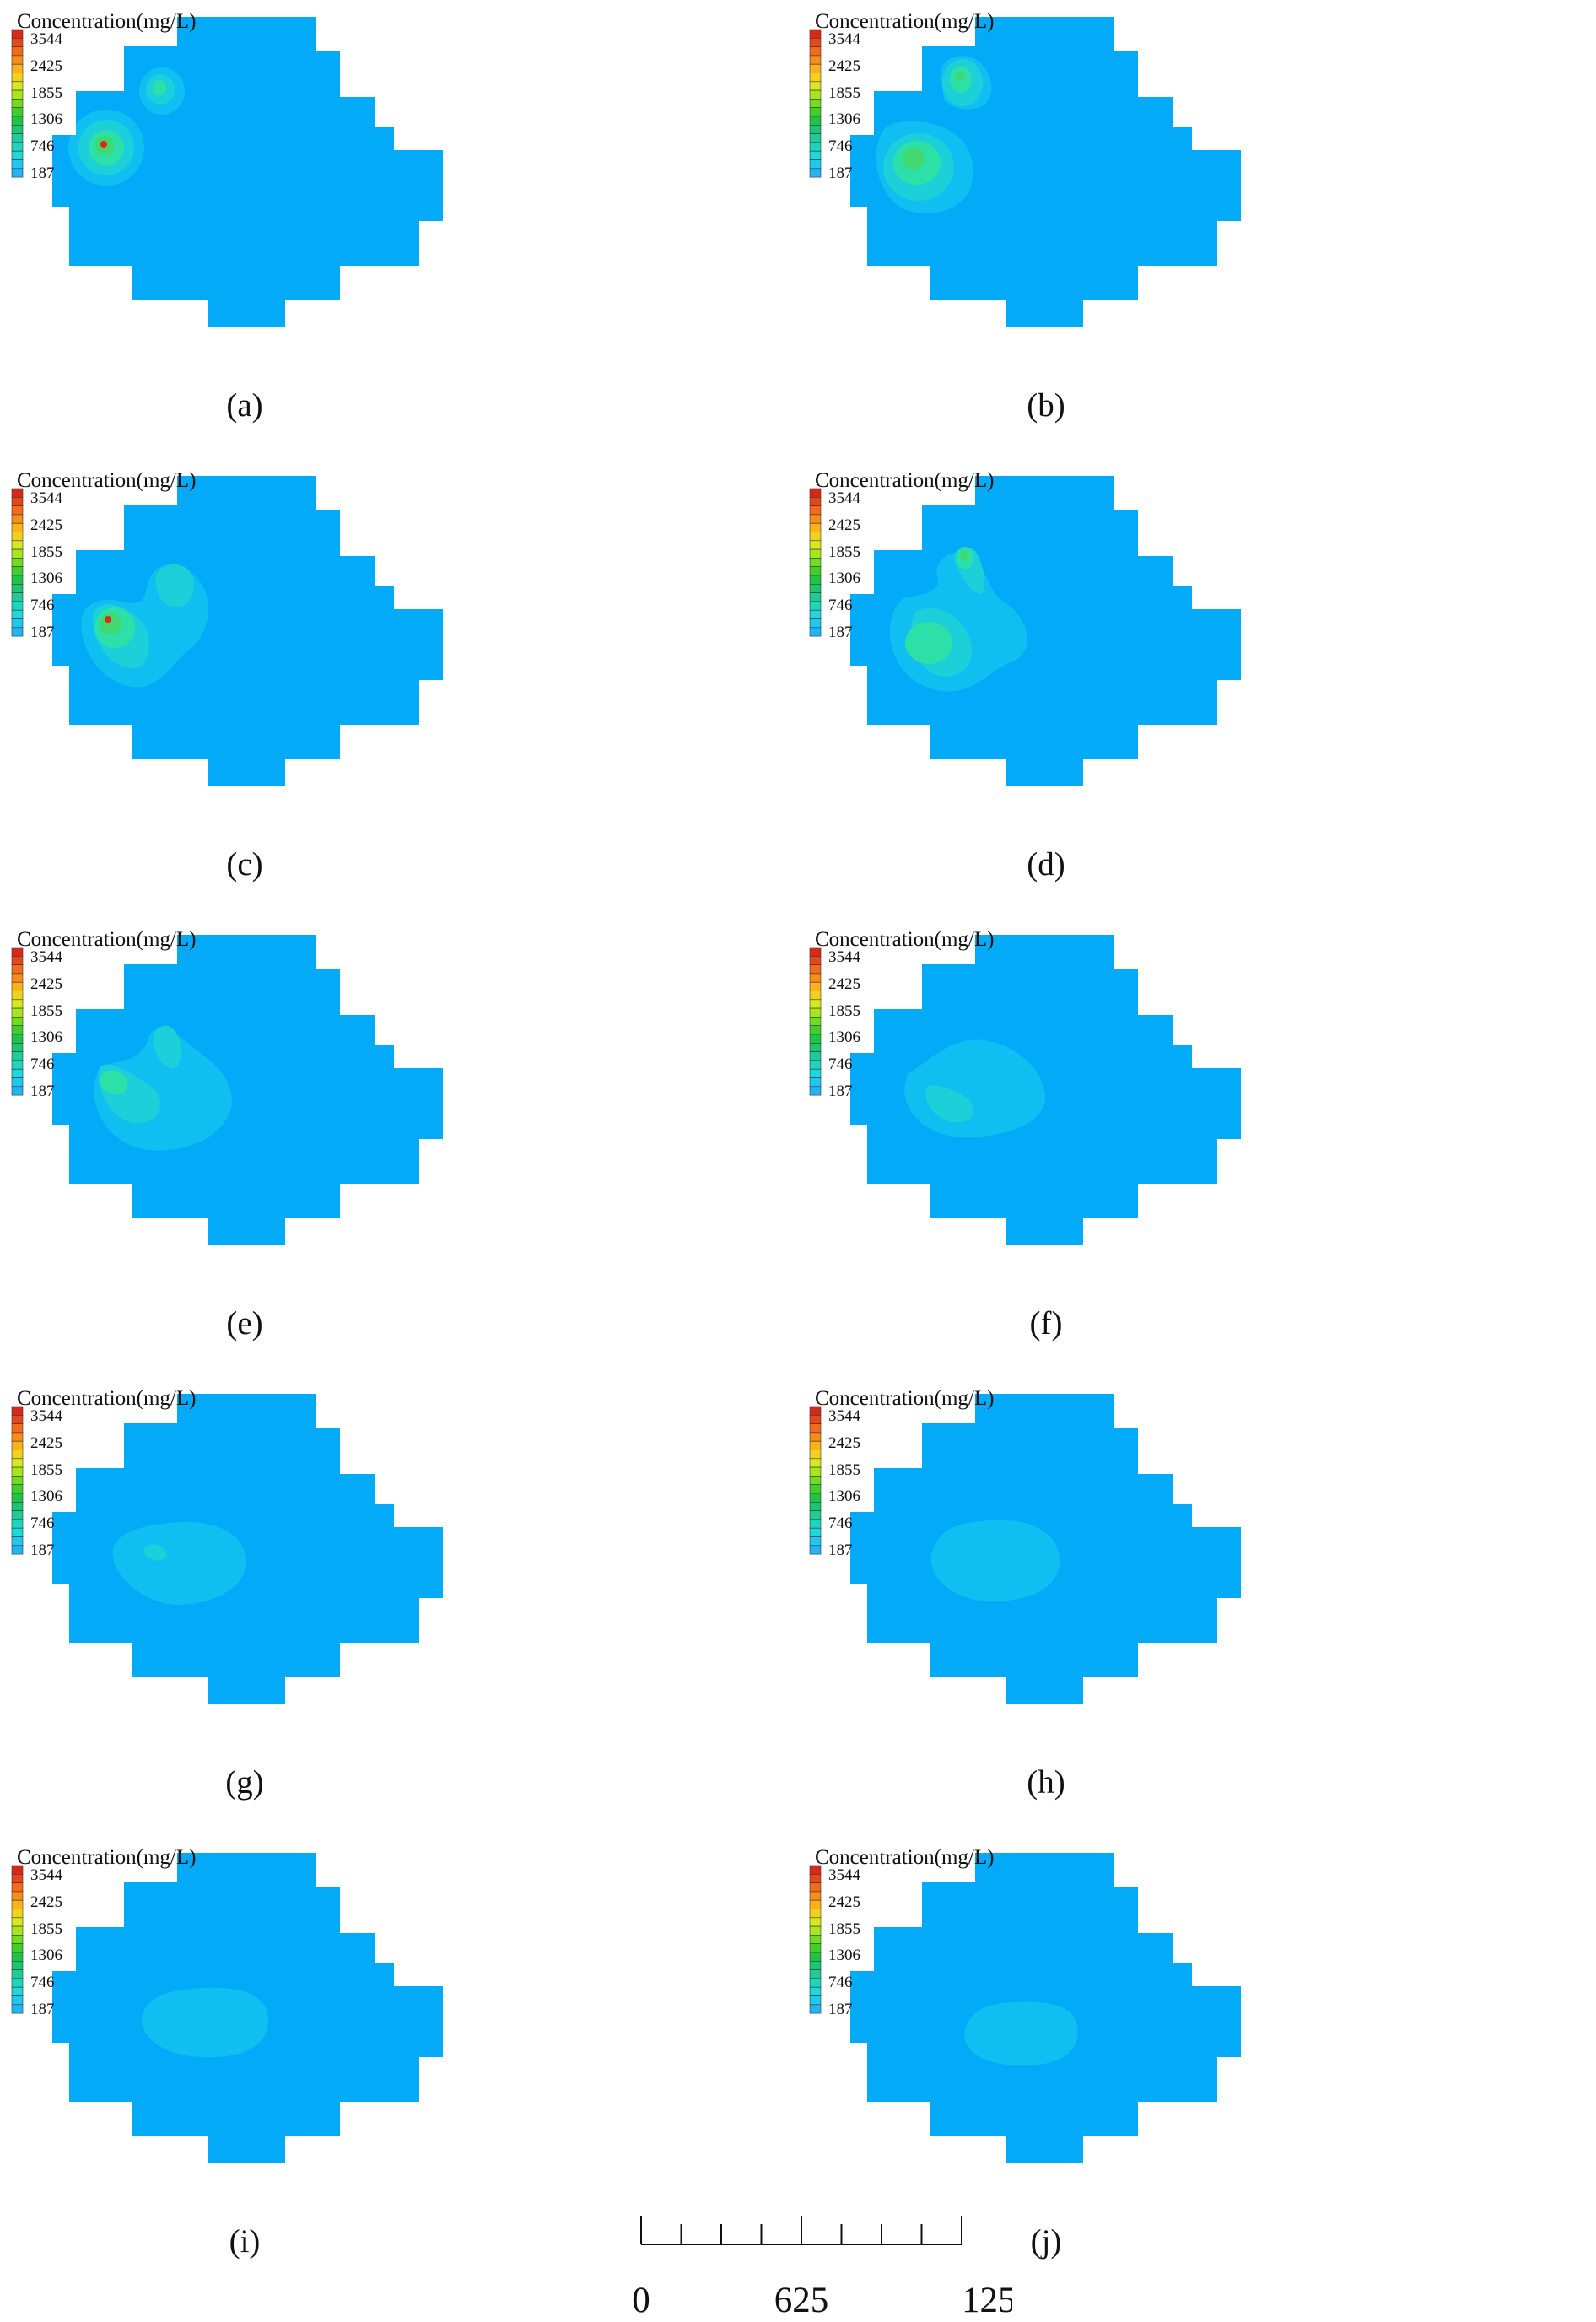  What do you see at coordinates (822, 2268) in the screenshot?
I see `scale-bar: 0 625 1250 (m)` at bounding box center [822, 2268].